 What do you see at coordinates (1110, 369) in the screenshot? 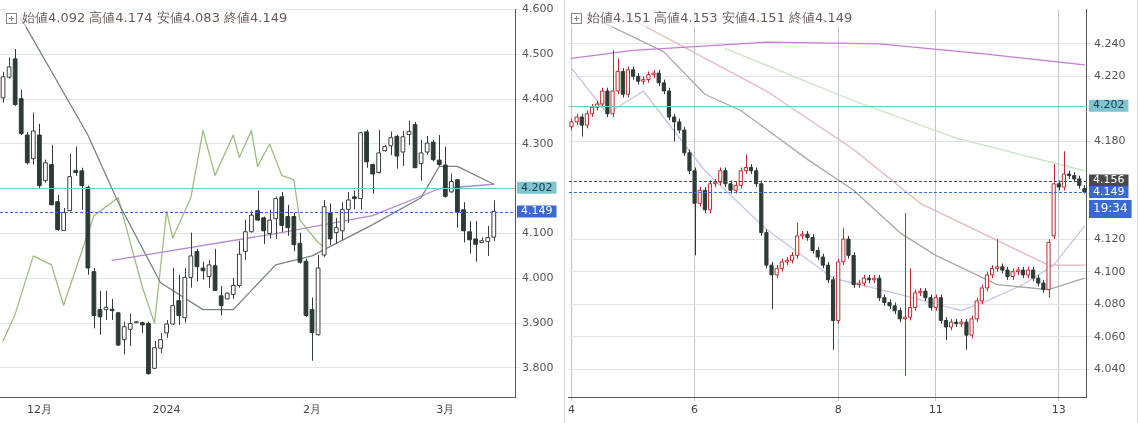
I see `y-tick-label: 4.040` at bounding box center [1110, 369].